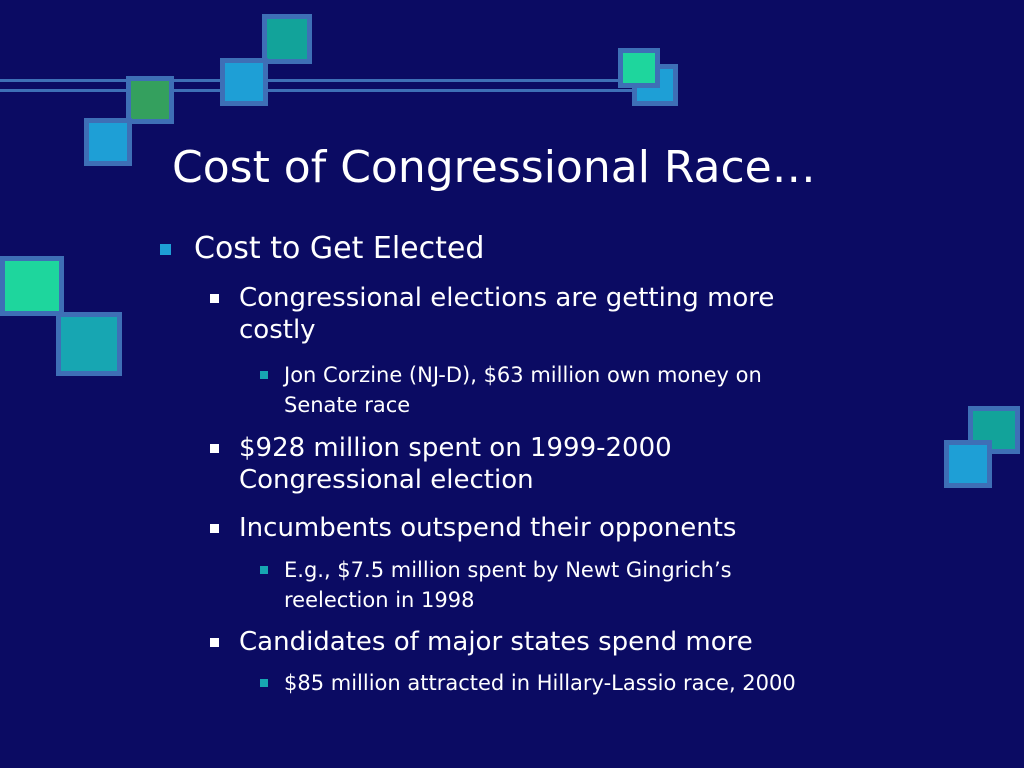 This screenshot has width=1024, height=768. I want to click on bullet-text: Incumbents outspend their opponents, so click(488, 528).